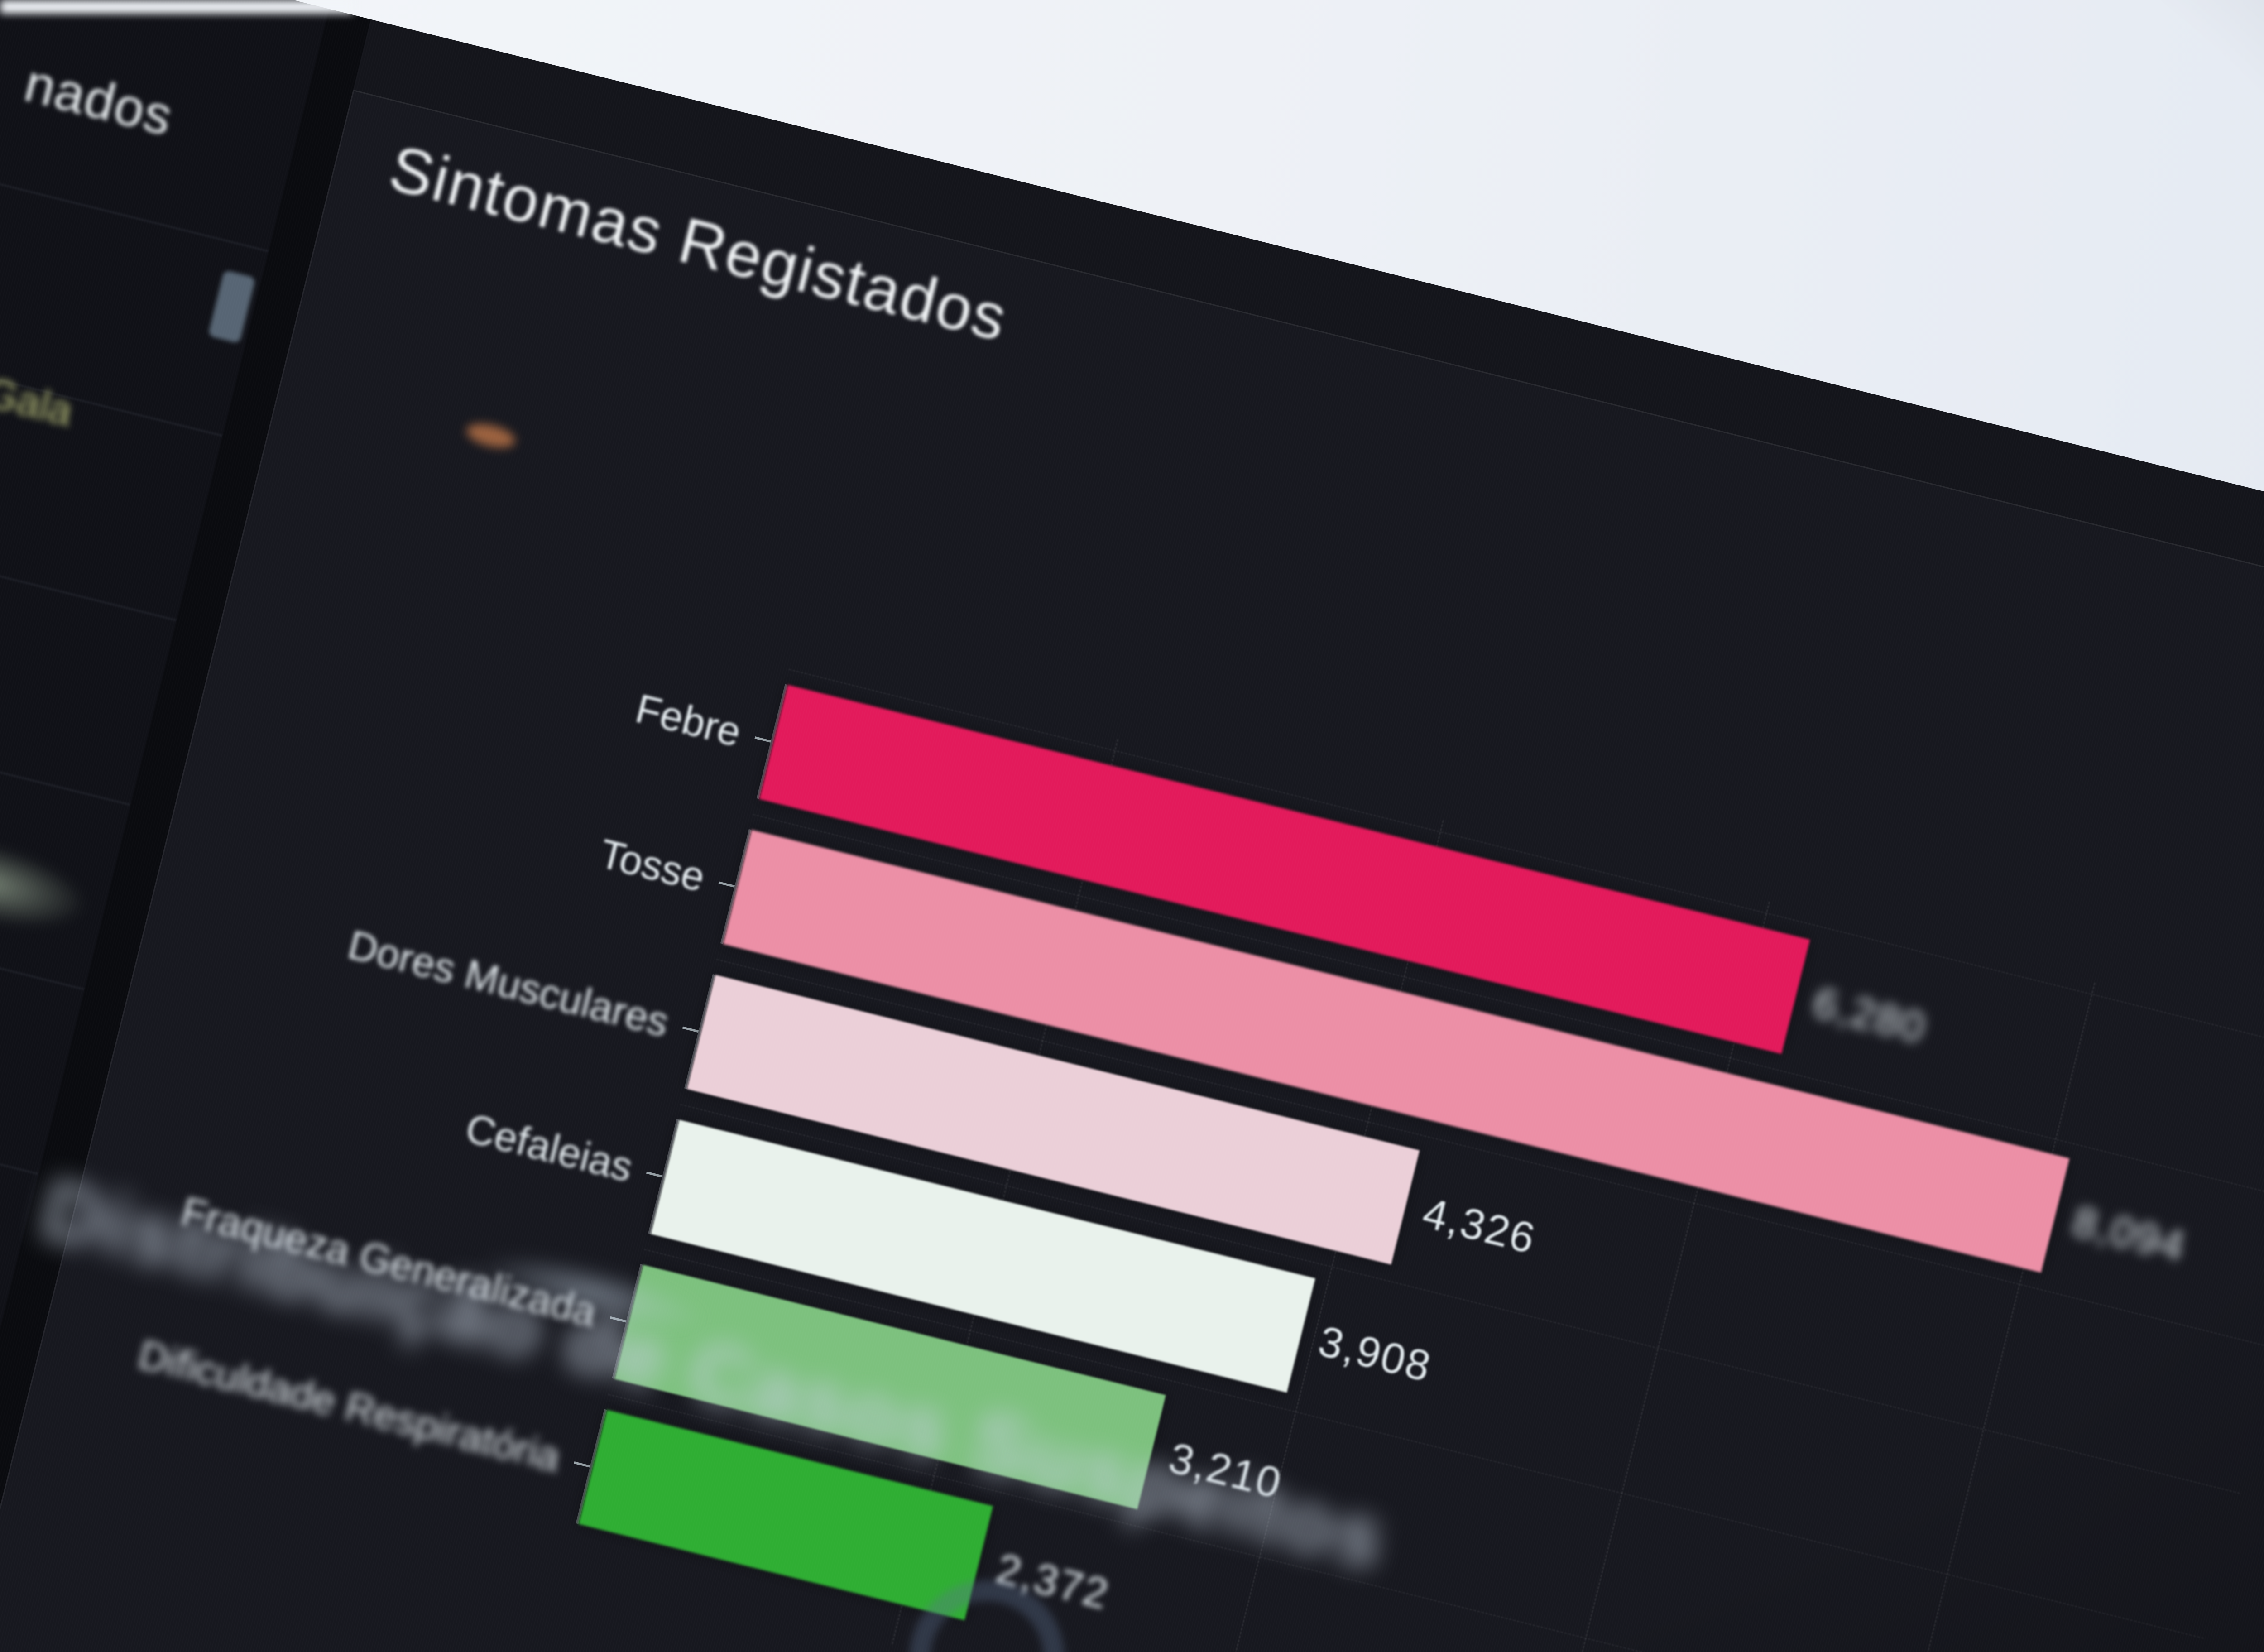  What do you see at coordinates (1869, 1015) in the screenshot?
I see `value-label: 6,280` at bounding box center [1869, 1015].